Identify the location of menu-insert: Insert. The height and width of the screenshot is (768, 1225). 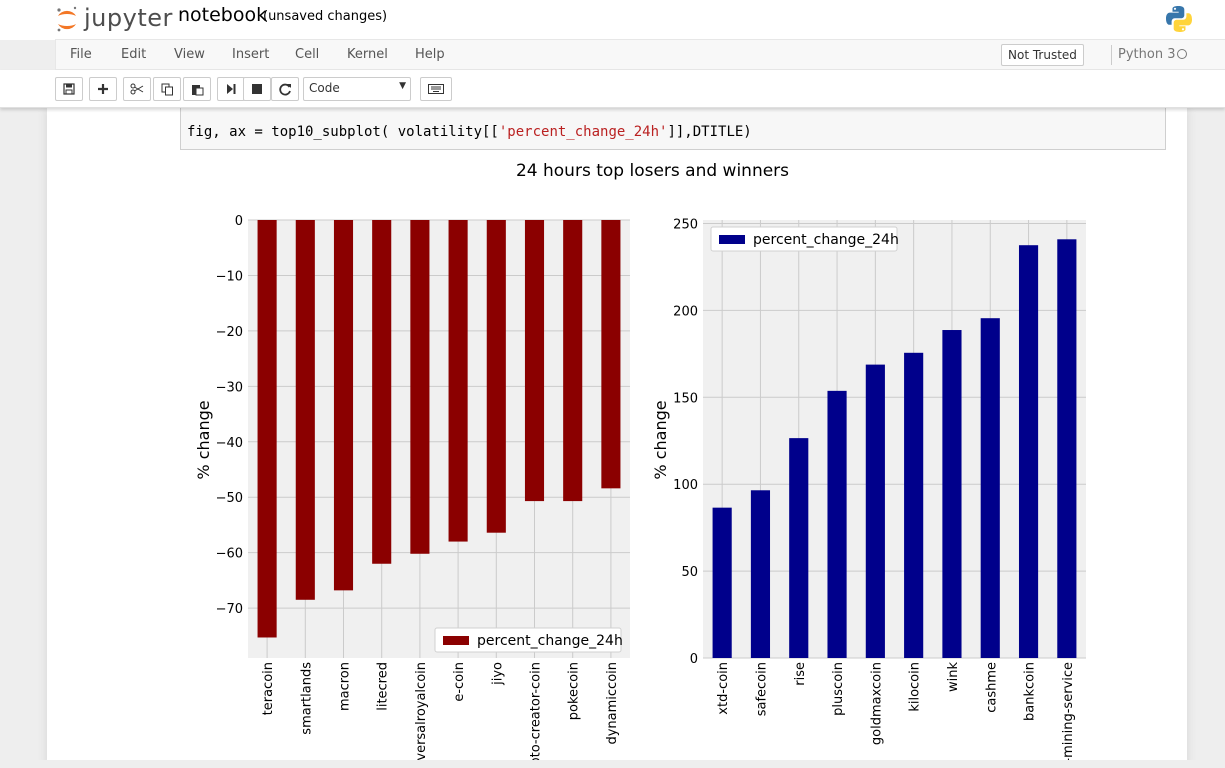
(251, 54).